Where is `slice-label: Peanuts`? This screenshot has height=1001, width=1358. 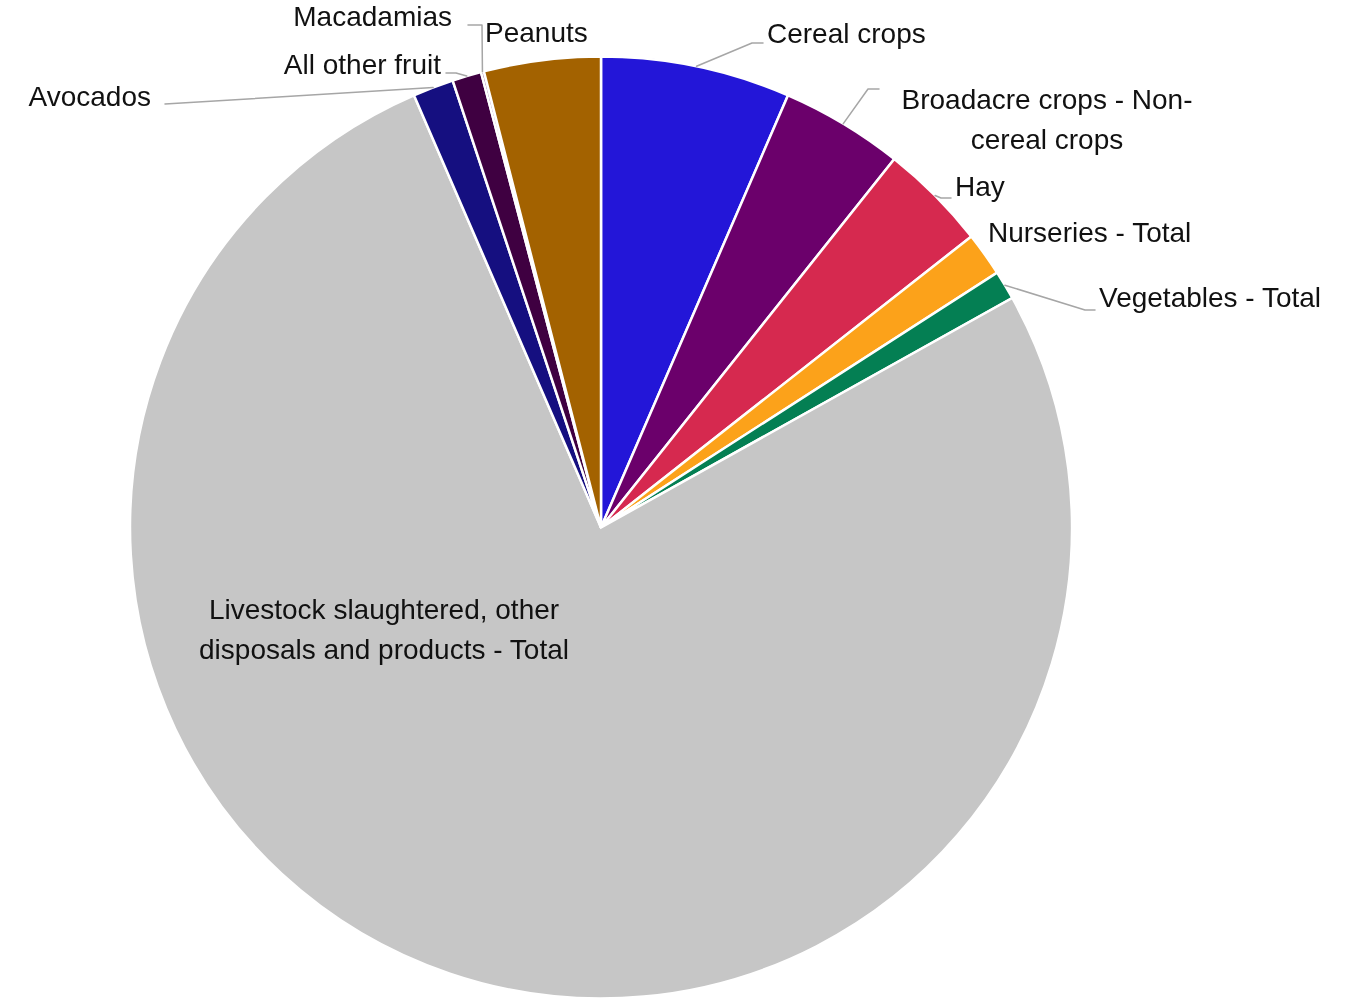 slice-label: Peanuts is located at coordinates (536, 32).